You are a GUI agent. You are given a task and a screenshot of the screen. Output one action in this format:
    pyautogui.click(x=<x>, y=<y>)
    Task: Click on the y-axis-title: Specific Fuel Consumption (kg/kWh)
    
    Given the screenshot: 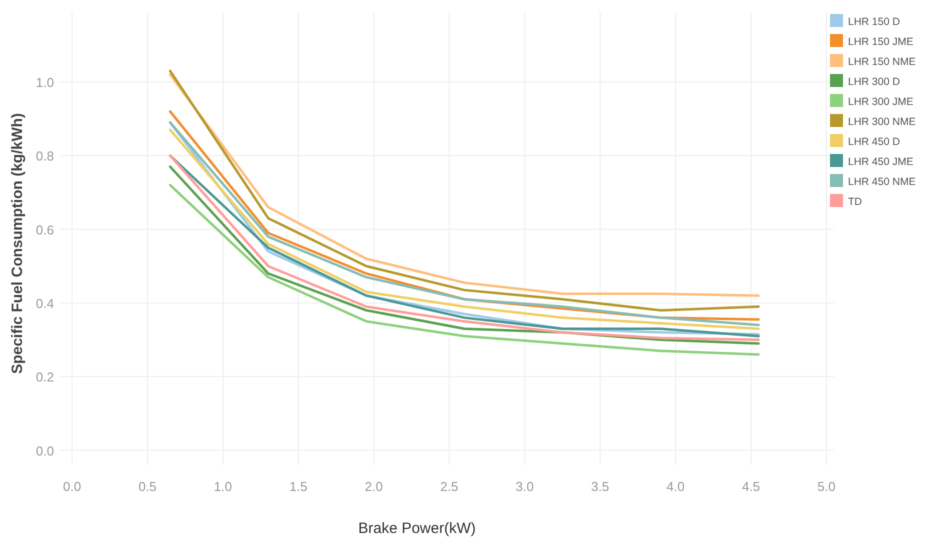 What is the action you would take?
    pyautogui.click(x=17, y=243)
    